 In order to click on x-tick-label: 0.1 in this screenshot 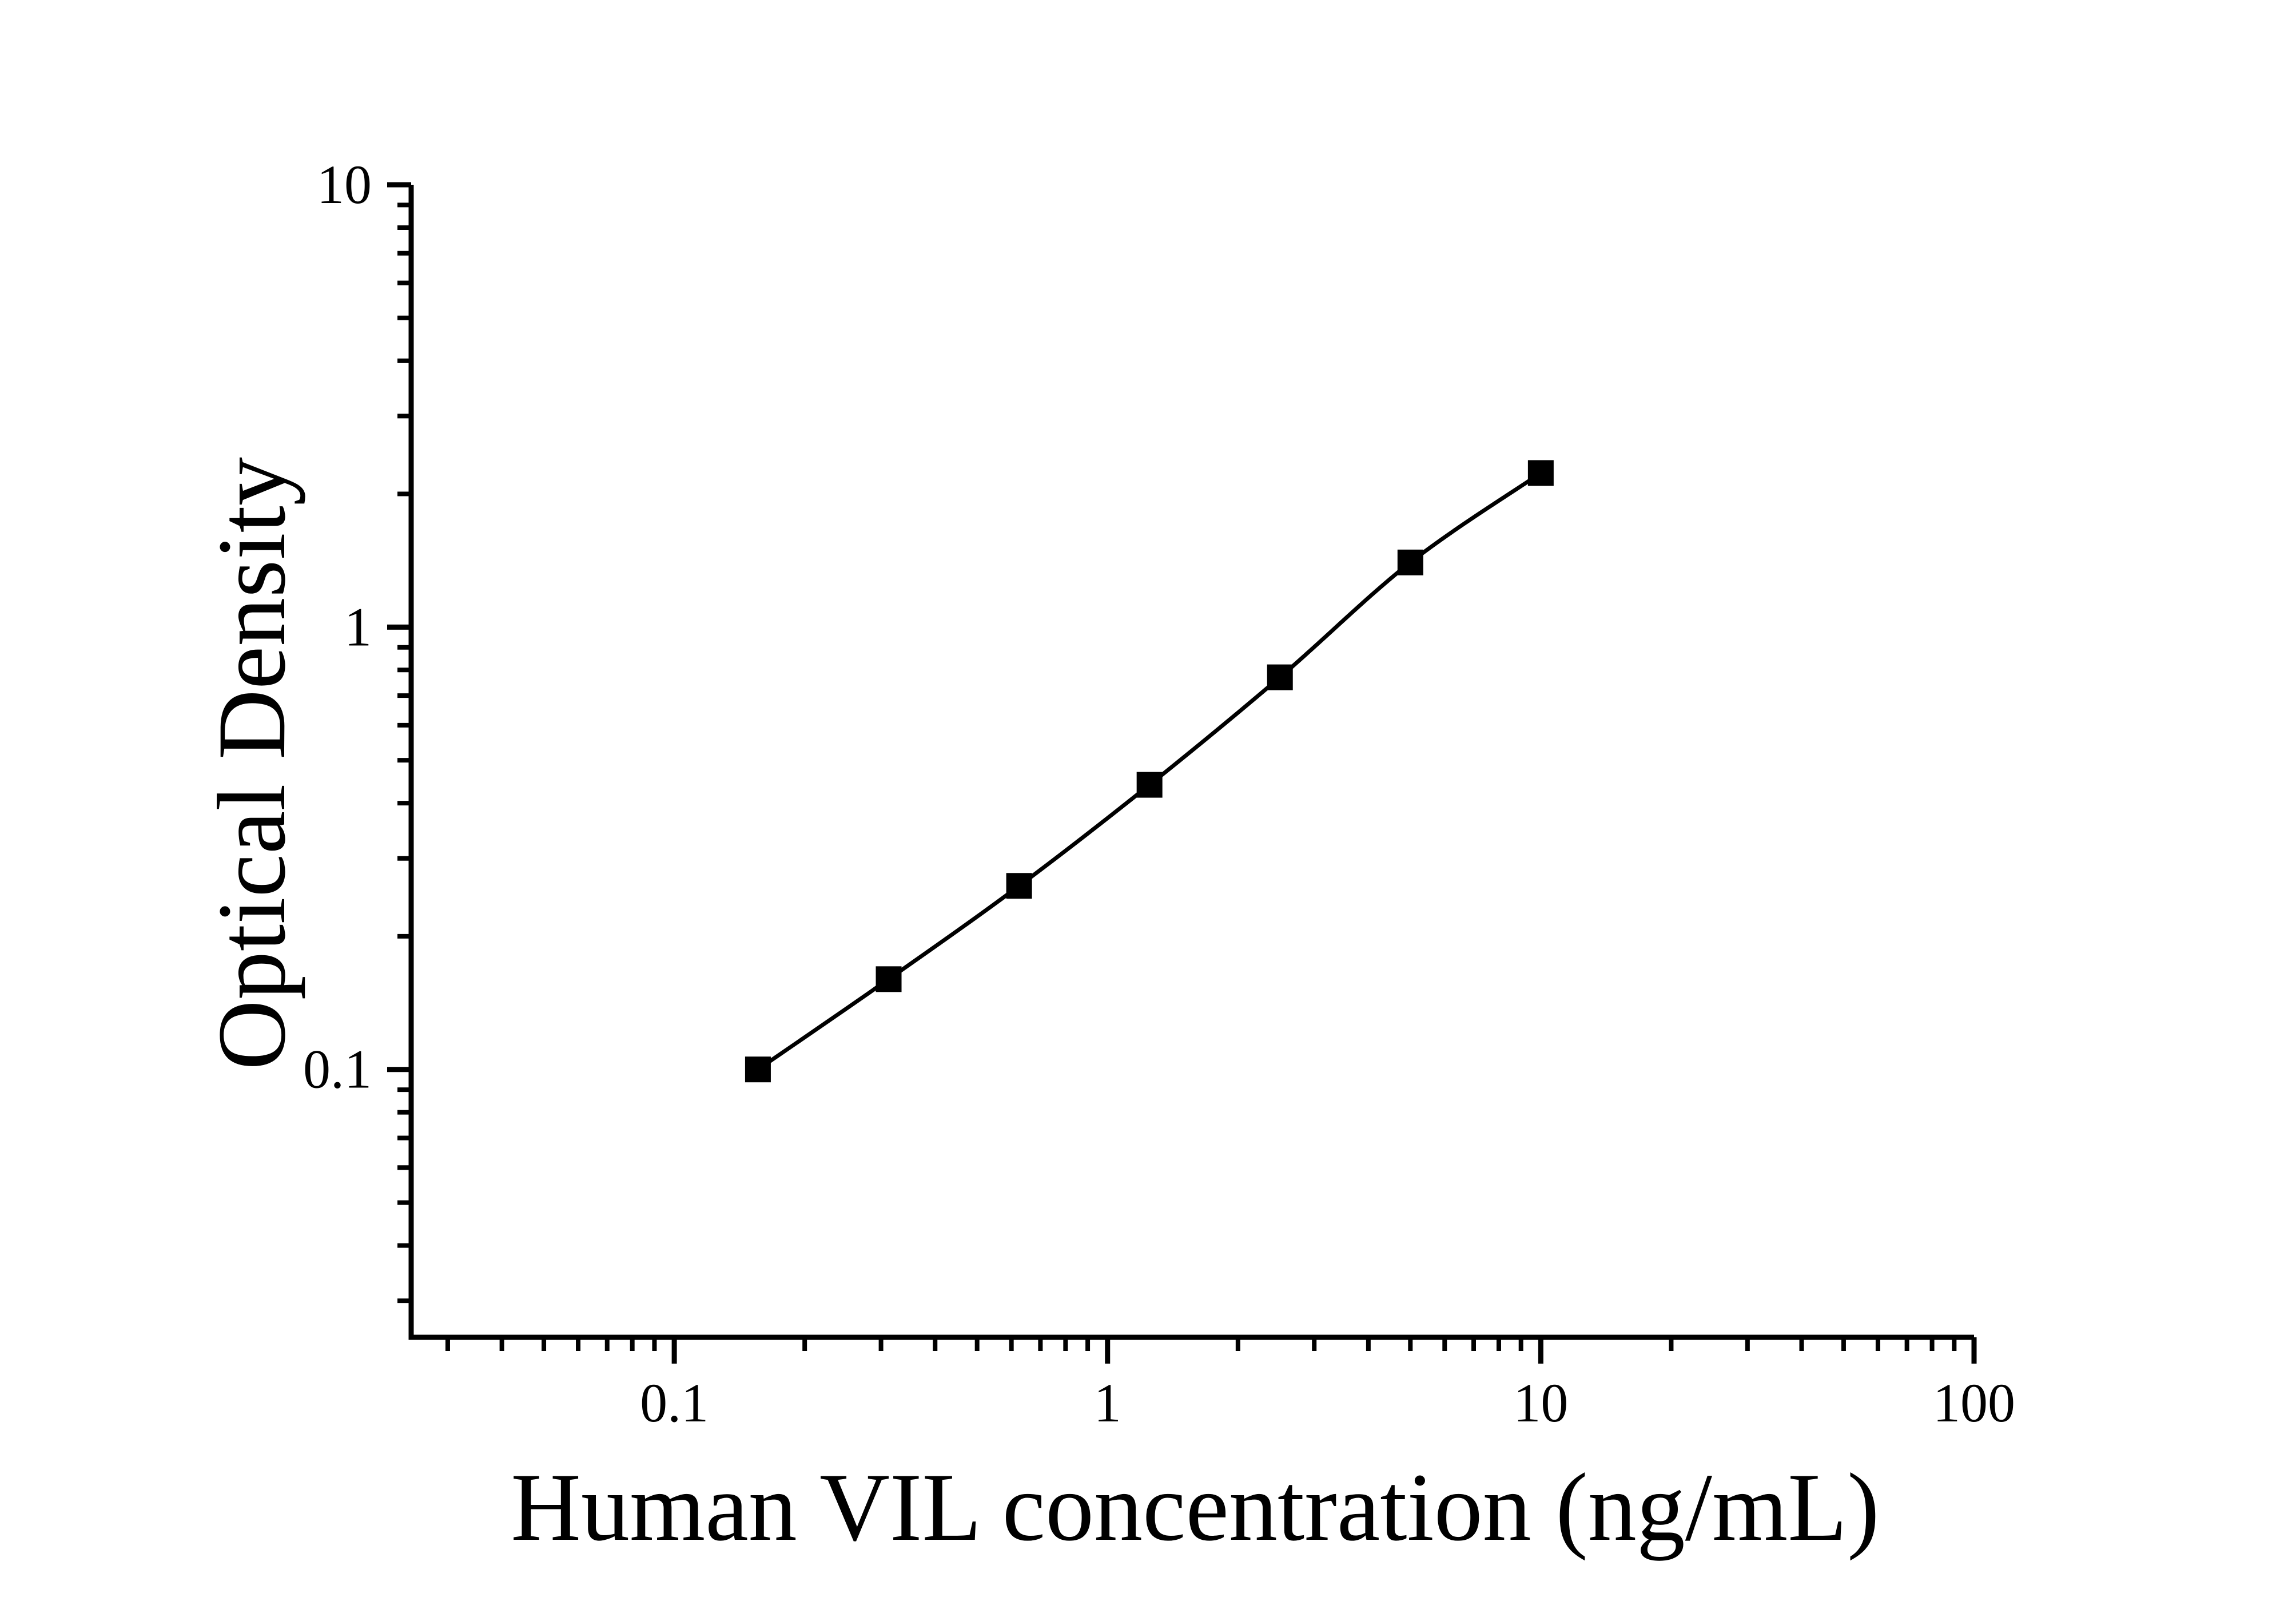, I will do `click(674, 1402)`.